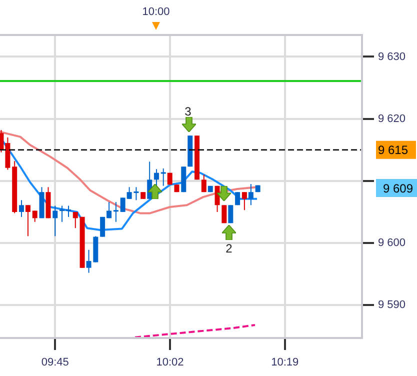  Describe the element at coordinates (170, 362) in the screenshot. I see `x-tick-label: 10:02` at that location.